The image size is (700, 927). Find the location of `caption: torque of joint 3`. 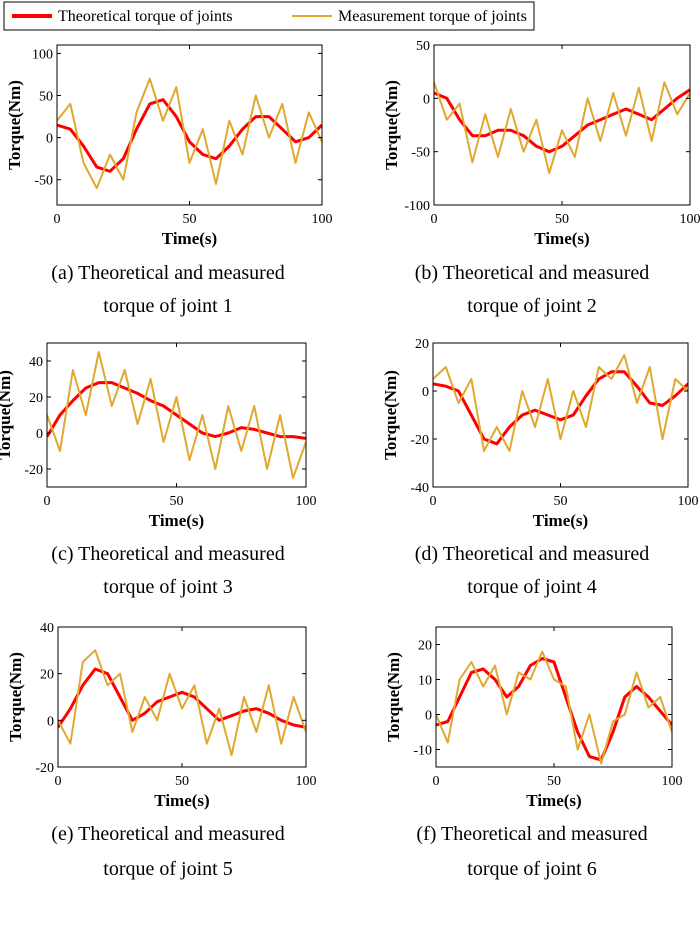

caption: torque of joint 3 is located at coordinates (167, 587).